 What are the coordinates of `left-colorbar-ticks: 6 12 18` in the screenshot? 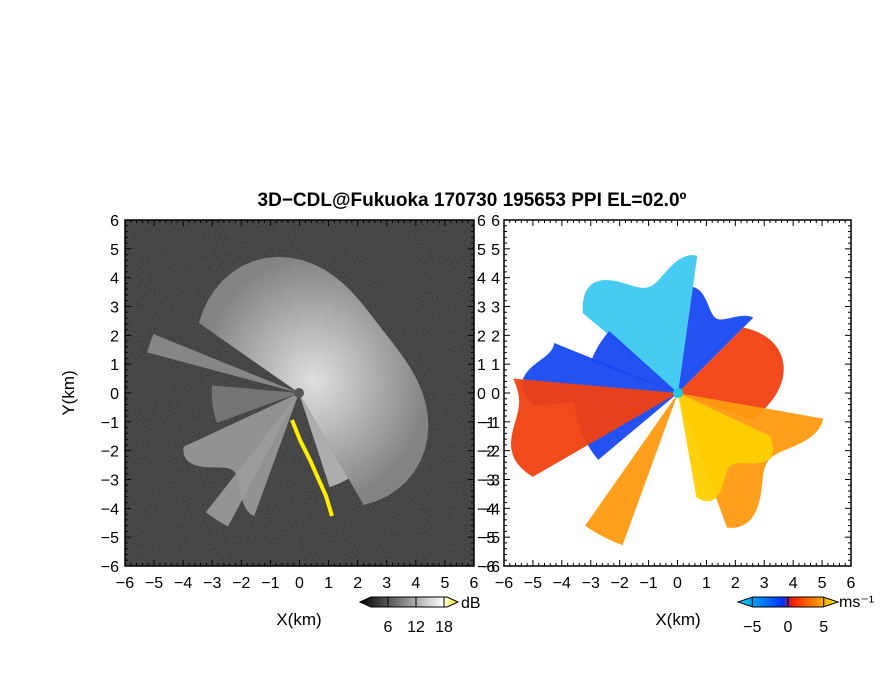 It's located at (418, 616).